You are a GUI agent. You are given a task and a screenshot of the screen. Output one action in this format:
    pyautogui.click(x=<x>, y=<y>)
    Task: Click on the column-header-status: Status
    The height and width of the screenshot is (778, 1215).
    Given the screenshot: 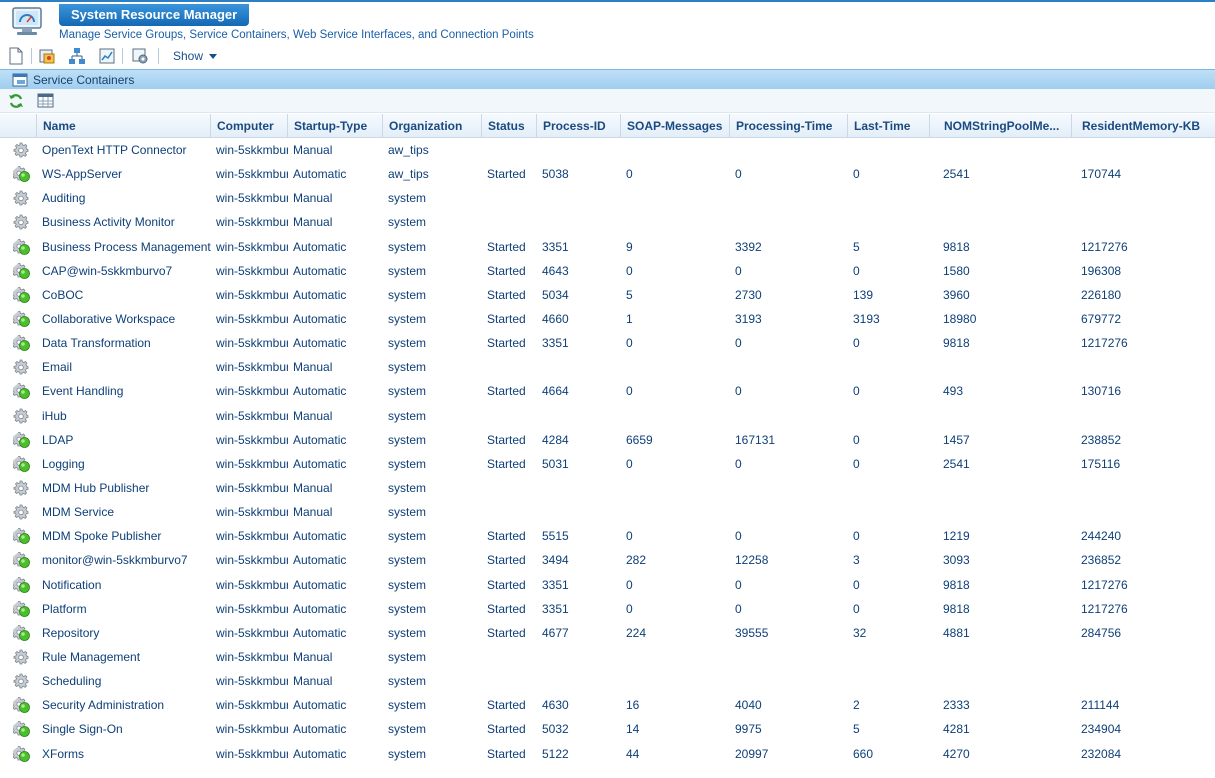 What is the action you would take?
    pyautogui.click(x=509, y=126)
    